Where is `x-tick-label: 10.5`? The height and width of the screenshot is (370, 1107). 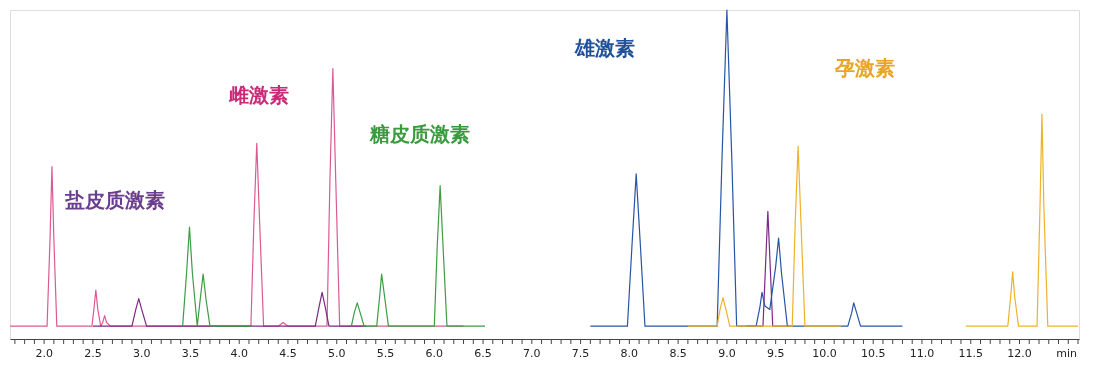
x-tick-label: 10.5 is located at coordinates (873, 353).